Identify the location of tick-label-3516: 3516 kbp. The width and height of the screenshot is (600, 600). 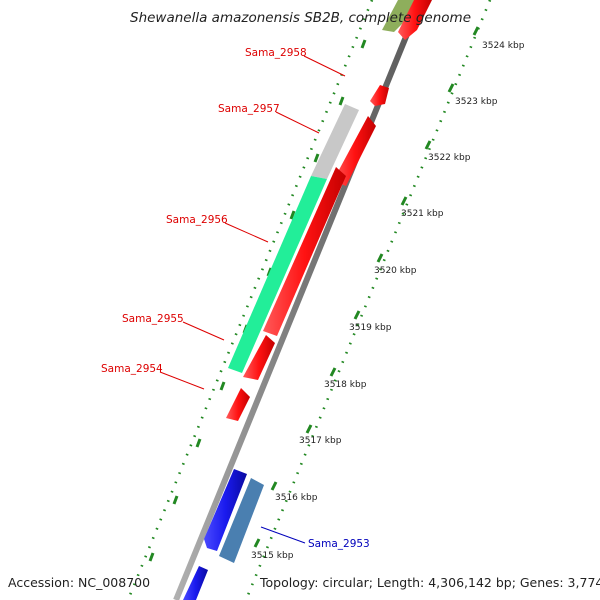
(296, 498).